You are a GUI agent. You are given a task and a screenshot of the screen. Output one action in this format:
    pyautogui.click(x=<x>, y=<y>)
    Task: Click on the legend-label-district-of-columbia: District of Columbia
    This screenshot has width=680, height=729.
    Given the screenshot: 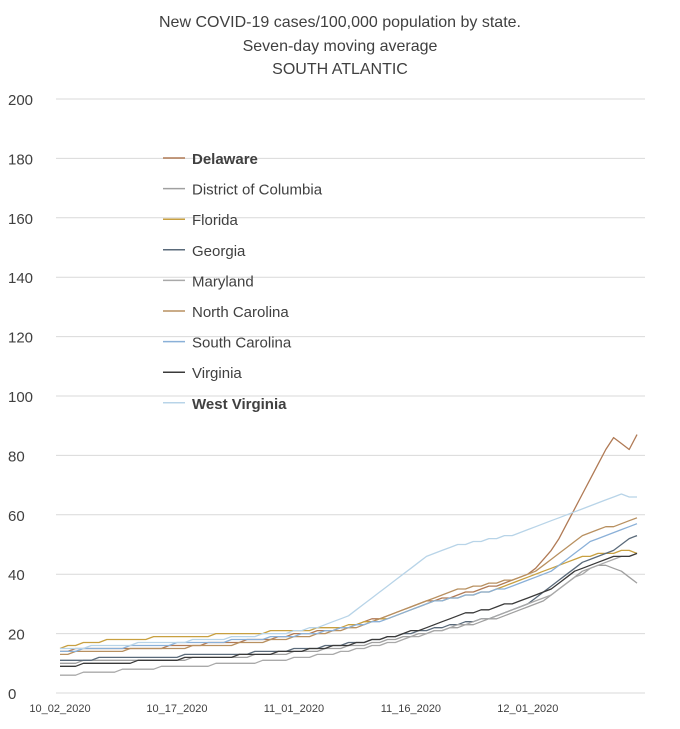 What is the action you would take?
    pyautogui.click(x=257, y=190)
    